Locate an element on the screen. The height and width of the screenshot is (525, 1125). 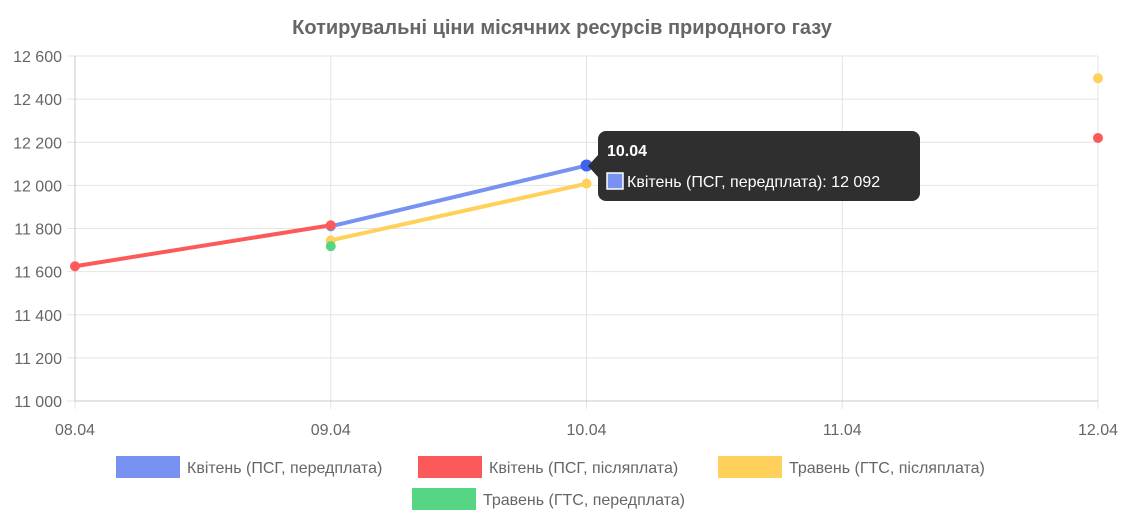
tooltip-swatch is located at coordinates (615, 181).